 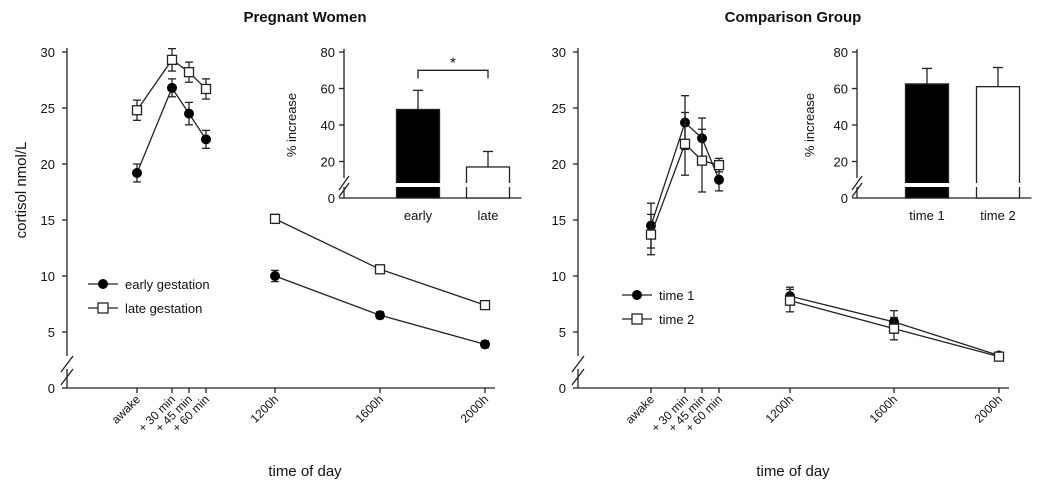 What do you see at coordinates (997, 215) in the screenshot?
I see `inset-x-tick-label: time 2` at bounding box center [997, 215].